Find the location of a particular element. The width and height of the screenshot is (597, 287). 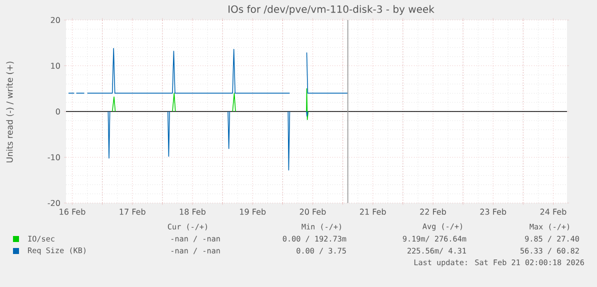

x-tick-label: 22 Feb is located at coordinates (433, 211).